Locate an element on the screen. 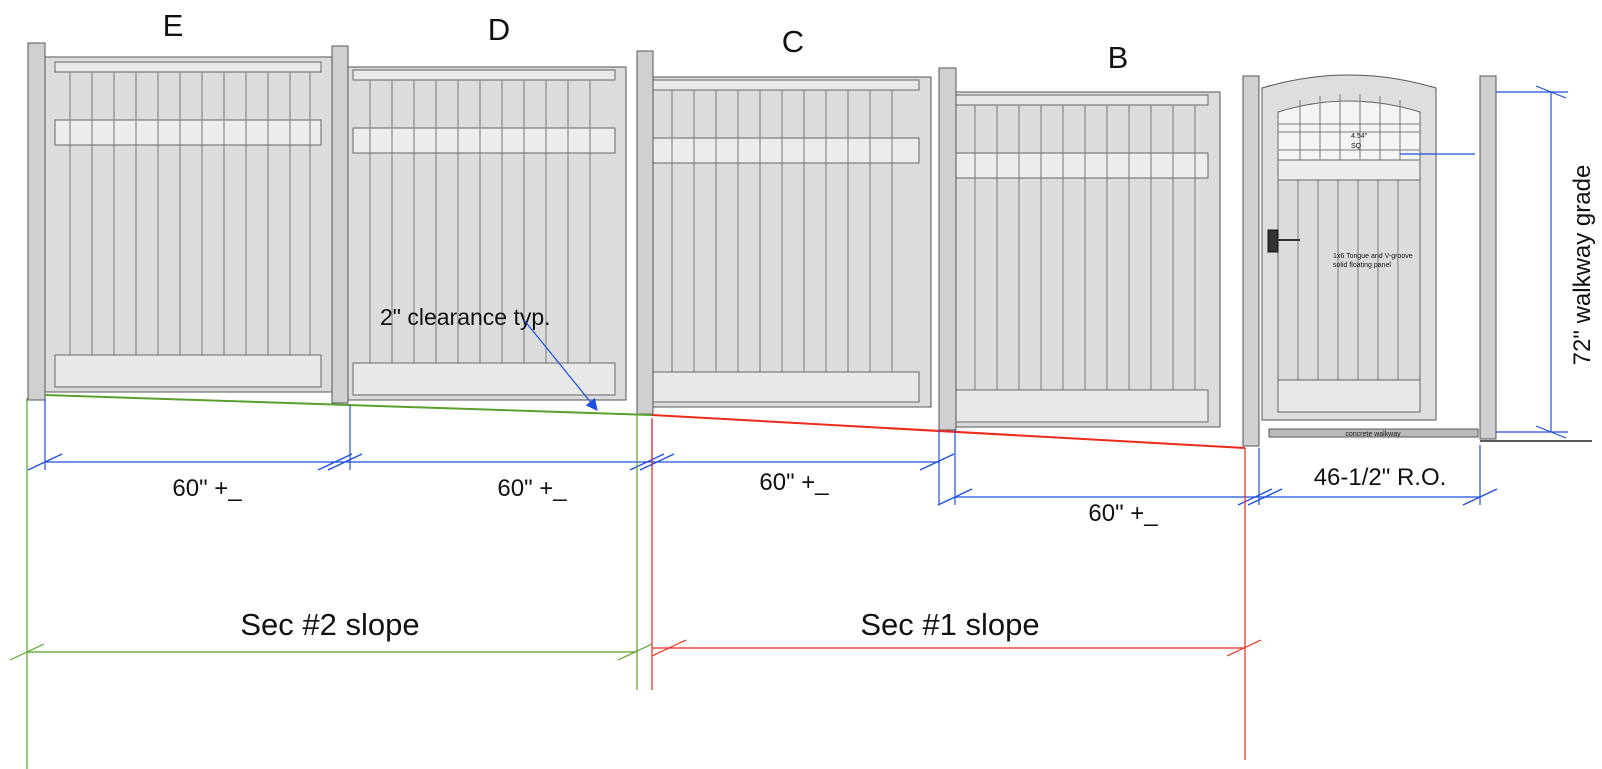 This screenshot has height=769, width=1602. sec1-grade-line is located at coordinates (948, 431).